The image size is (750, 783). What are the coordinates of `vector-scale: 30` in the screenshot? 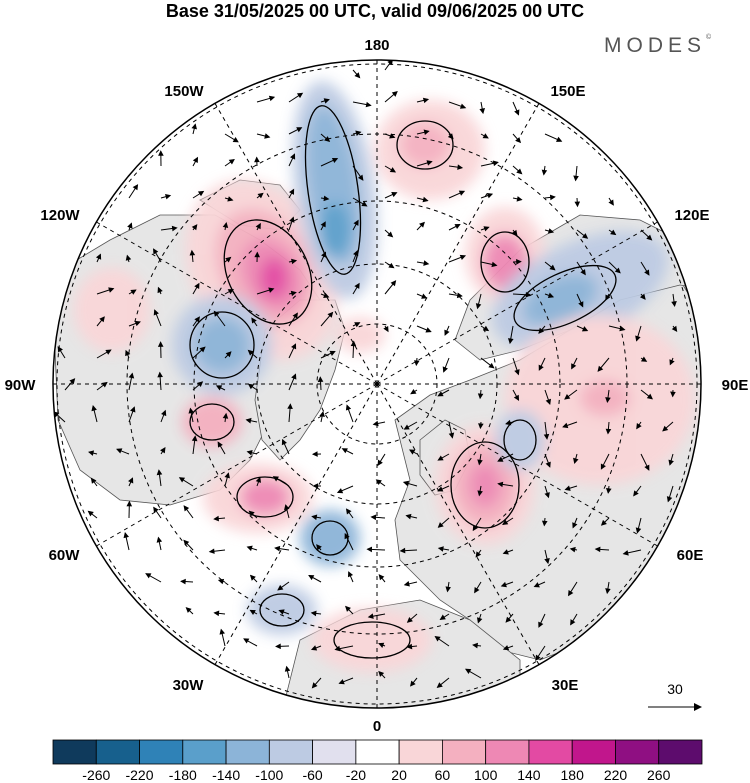 It's located at (675, 696).